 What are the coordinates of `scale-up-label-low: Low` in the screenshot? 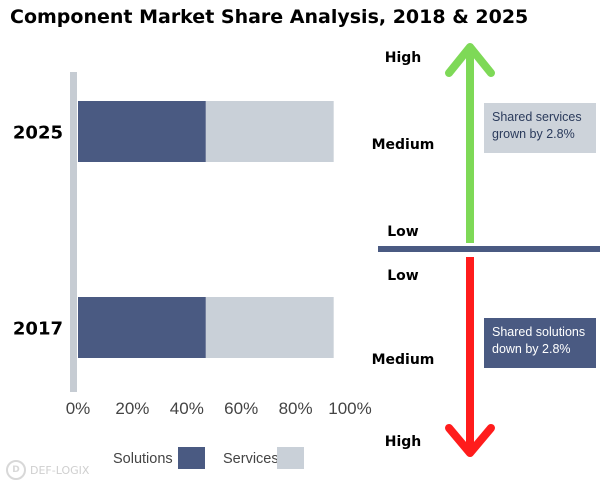 It's located at (403, 232).